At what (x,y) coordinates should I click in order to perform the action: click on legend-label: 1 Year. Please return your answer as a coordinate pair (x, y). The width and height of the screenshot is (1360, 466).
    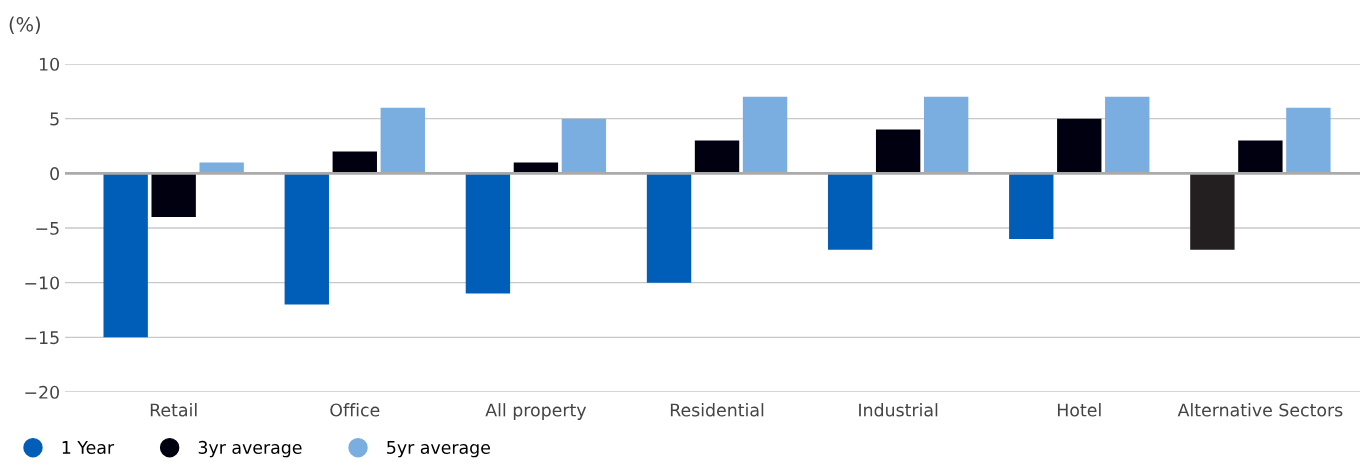
    Looking at the image, I should click on (88, 447).